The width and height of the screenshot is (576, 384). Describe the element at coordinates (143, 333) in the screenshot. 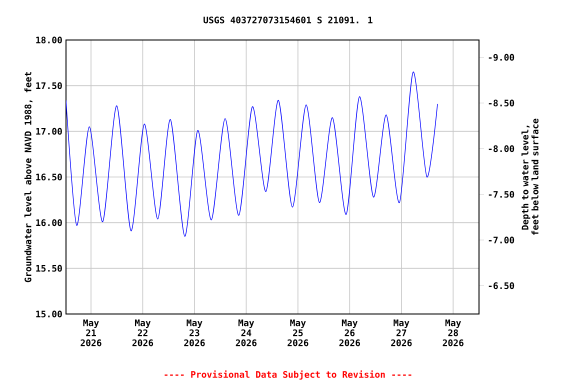

I see `x-tick-label: May 22 2026` at that location.